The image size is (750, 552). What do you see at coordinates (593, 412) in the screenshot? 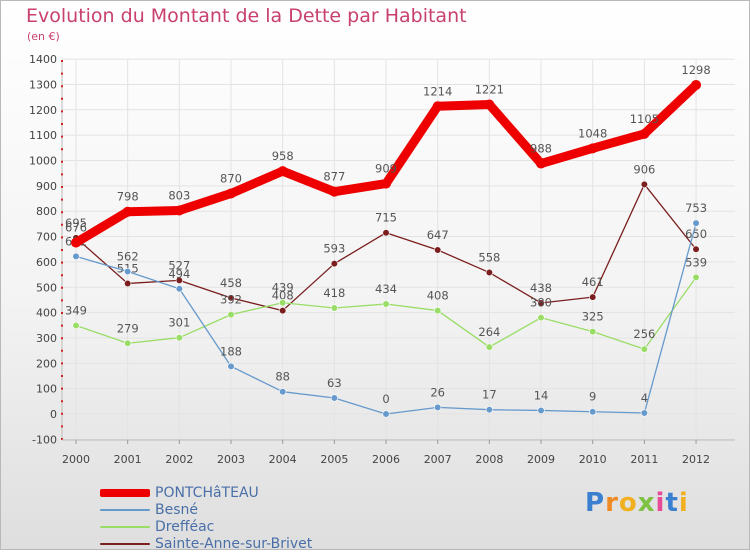
I see `data-point-besn--2010` at bounding box center [593, 412].